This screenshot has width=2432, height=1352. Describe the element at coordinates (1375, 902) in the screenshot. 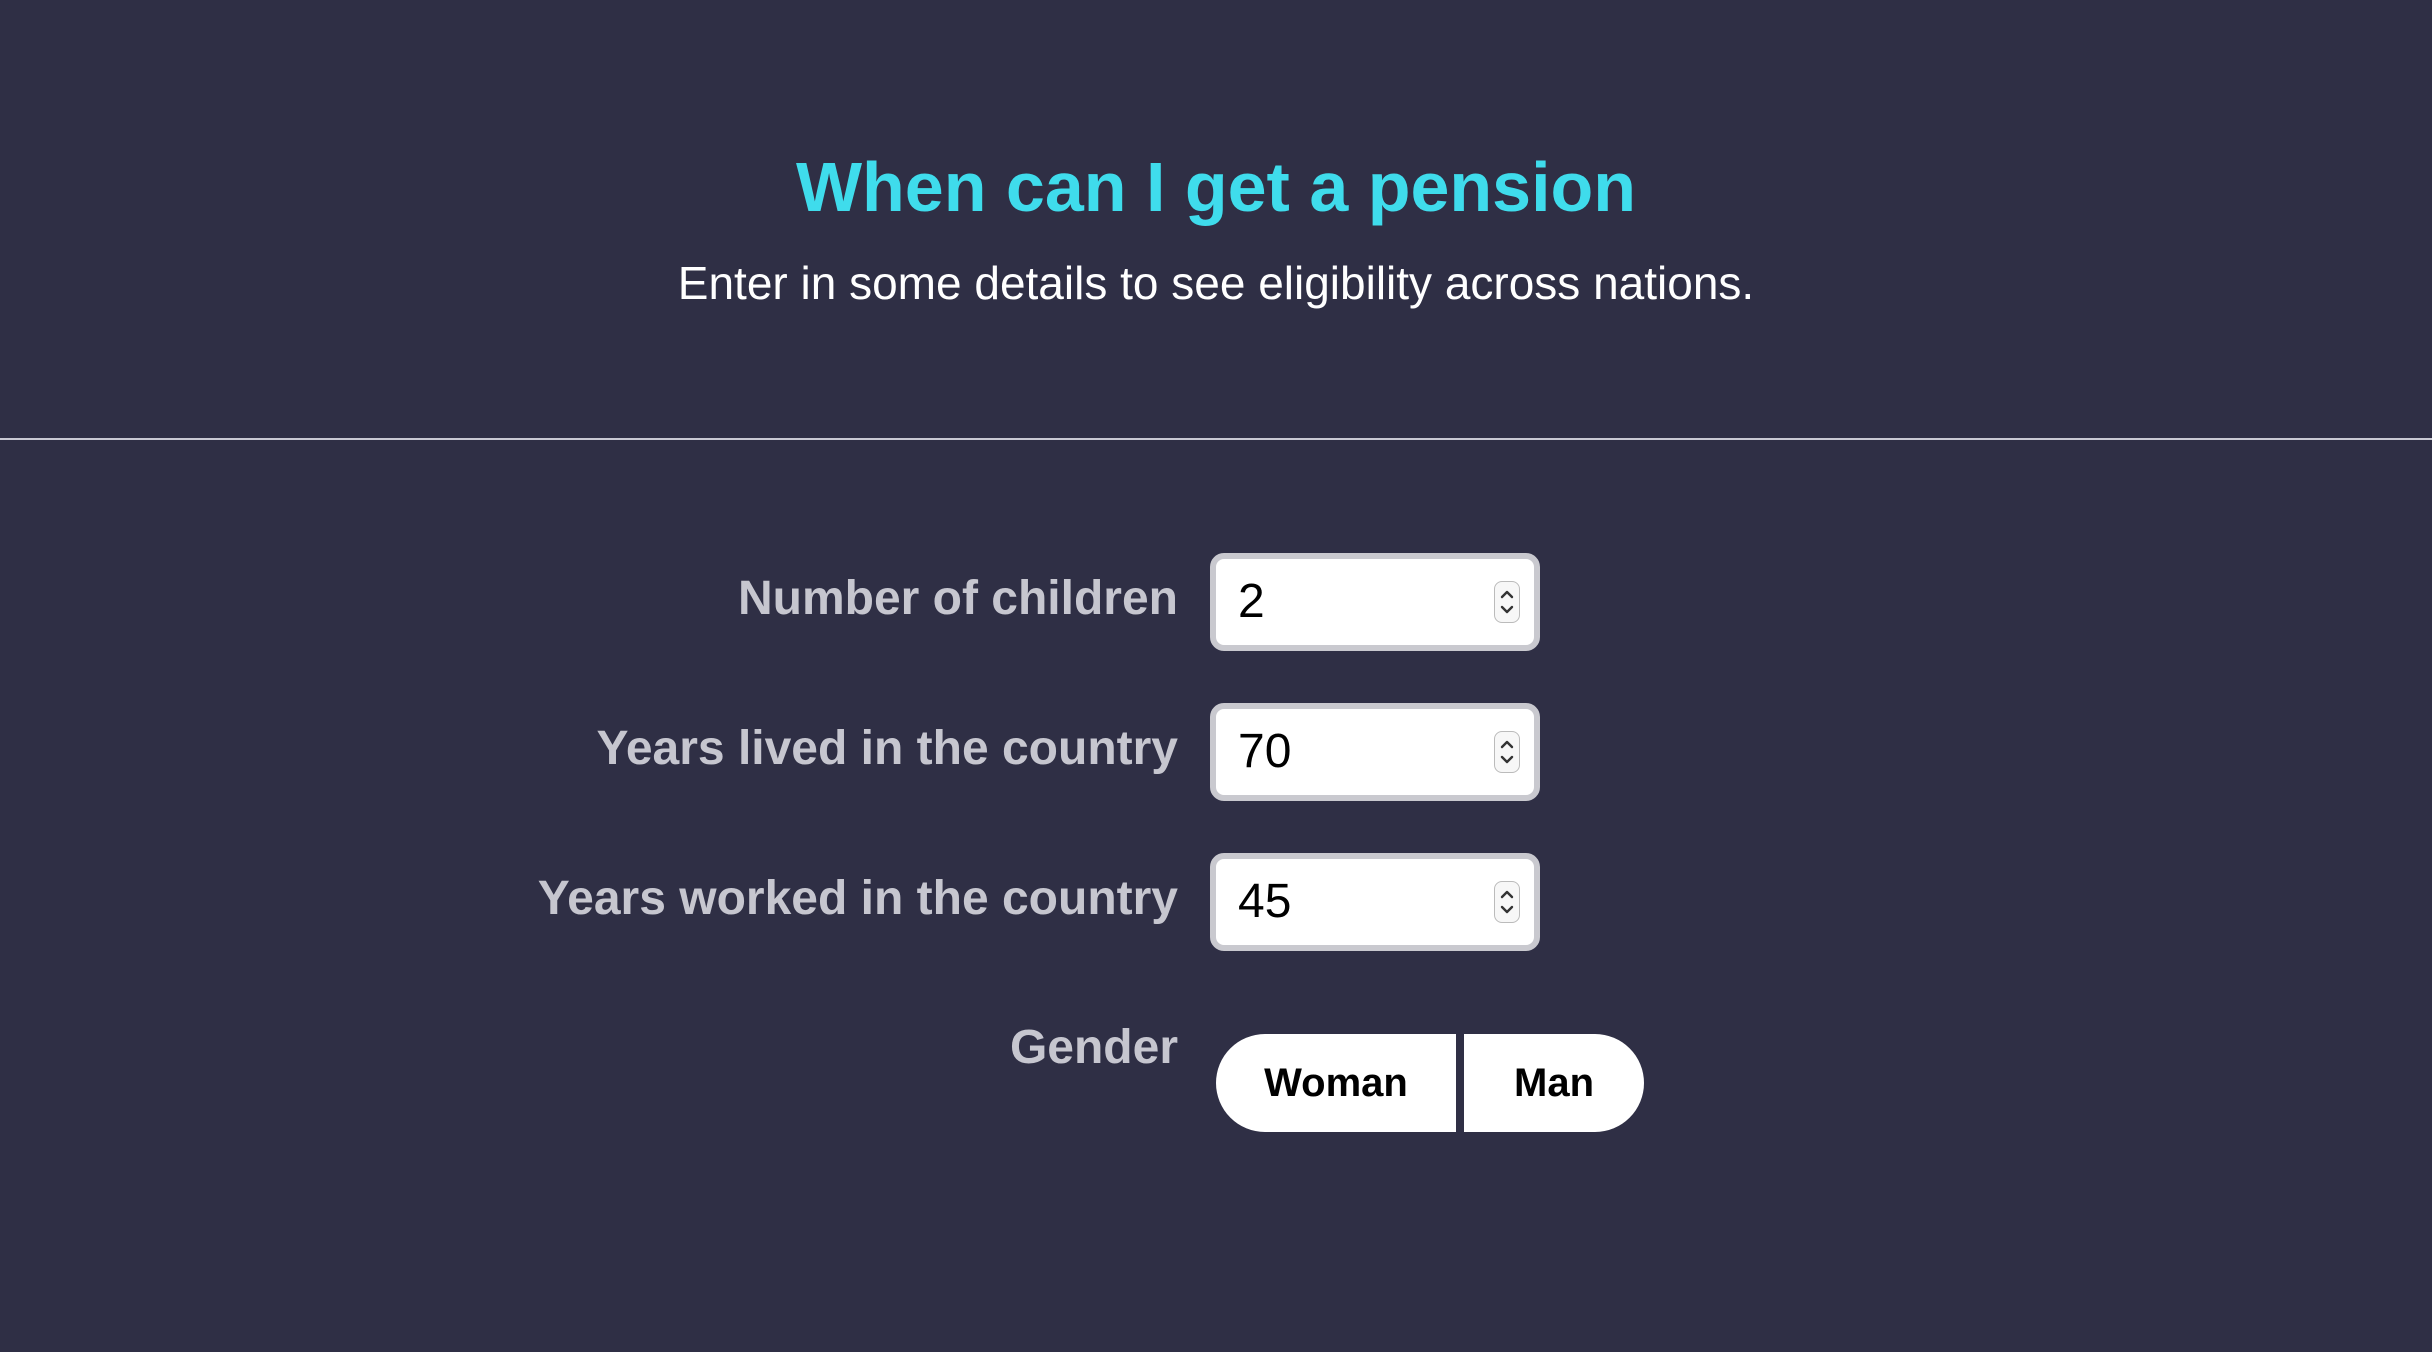

I see `years-worked-input: 45` at that location.